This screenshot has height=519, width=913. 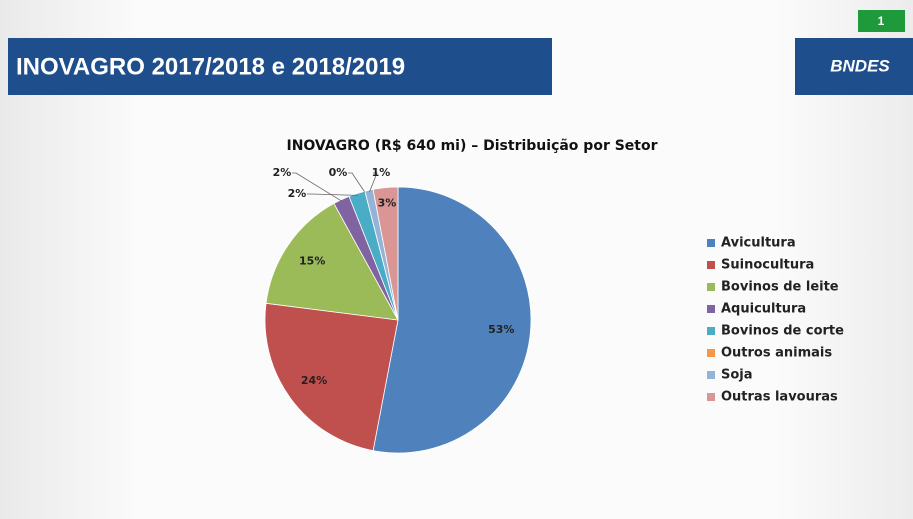 I want to click on page-number-box, so click(x=881, y=21).